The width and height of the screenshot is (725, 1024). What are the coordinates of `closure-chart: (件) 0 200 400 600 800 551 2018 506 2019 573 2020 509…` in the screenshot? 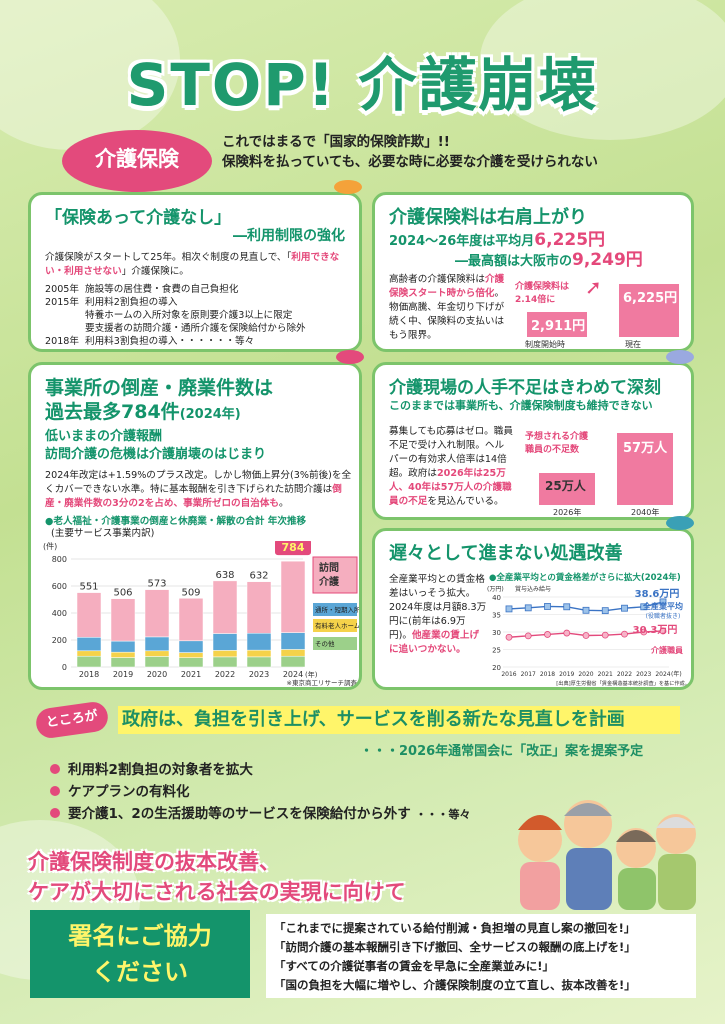 It's located at (202, 614).